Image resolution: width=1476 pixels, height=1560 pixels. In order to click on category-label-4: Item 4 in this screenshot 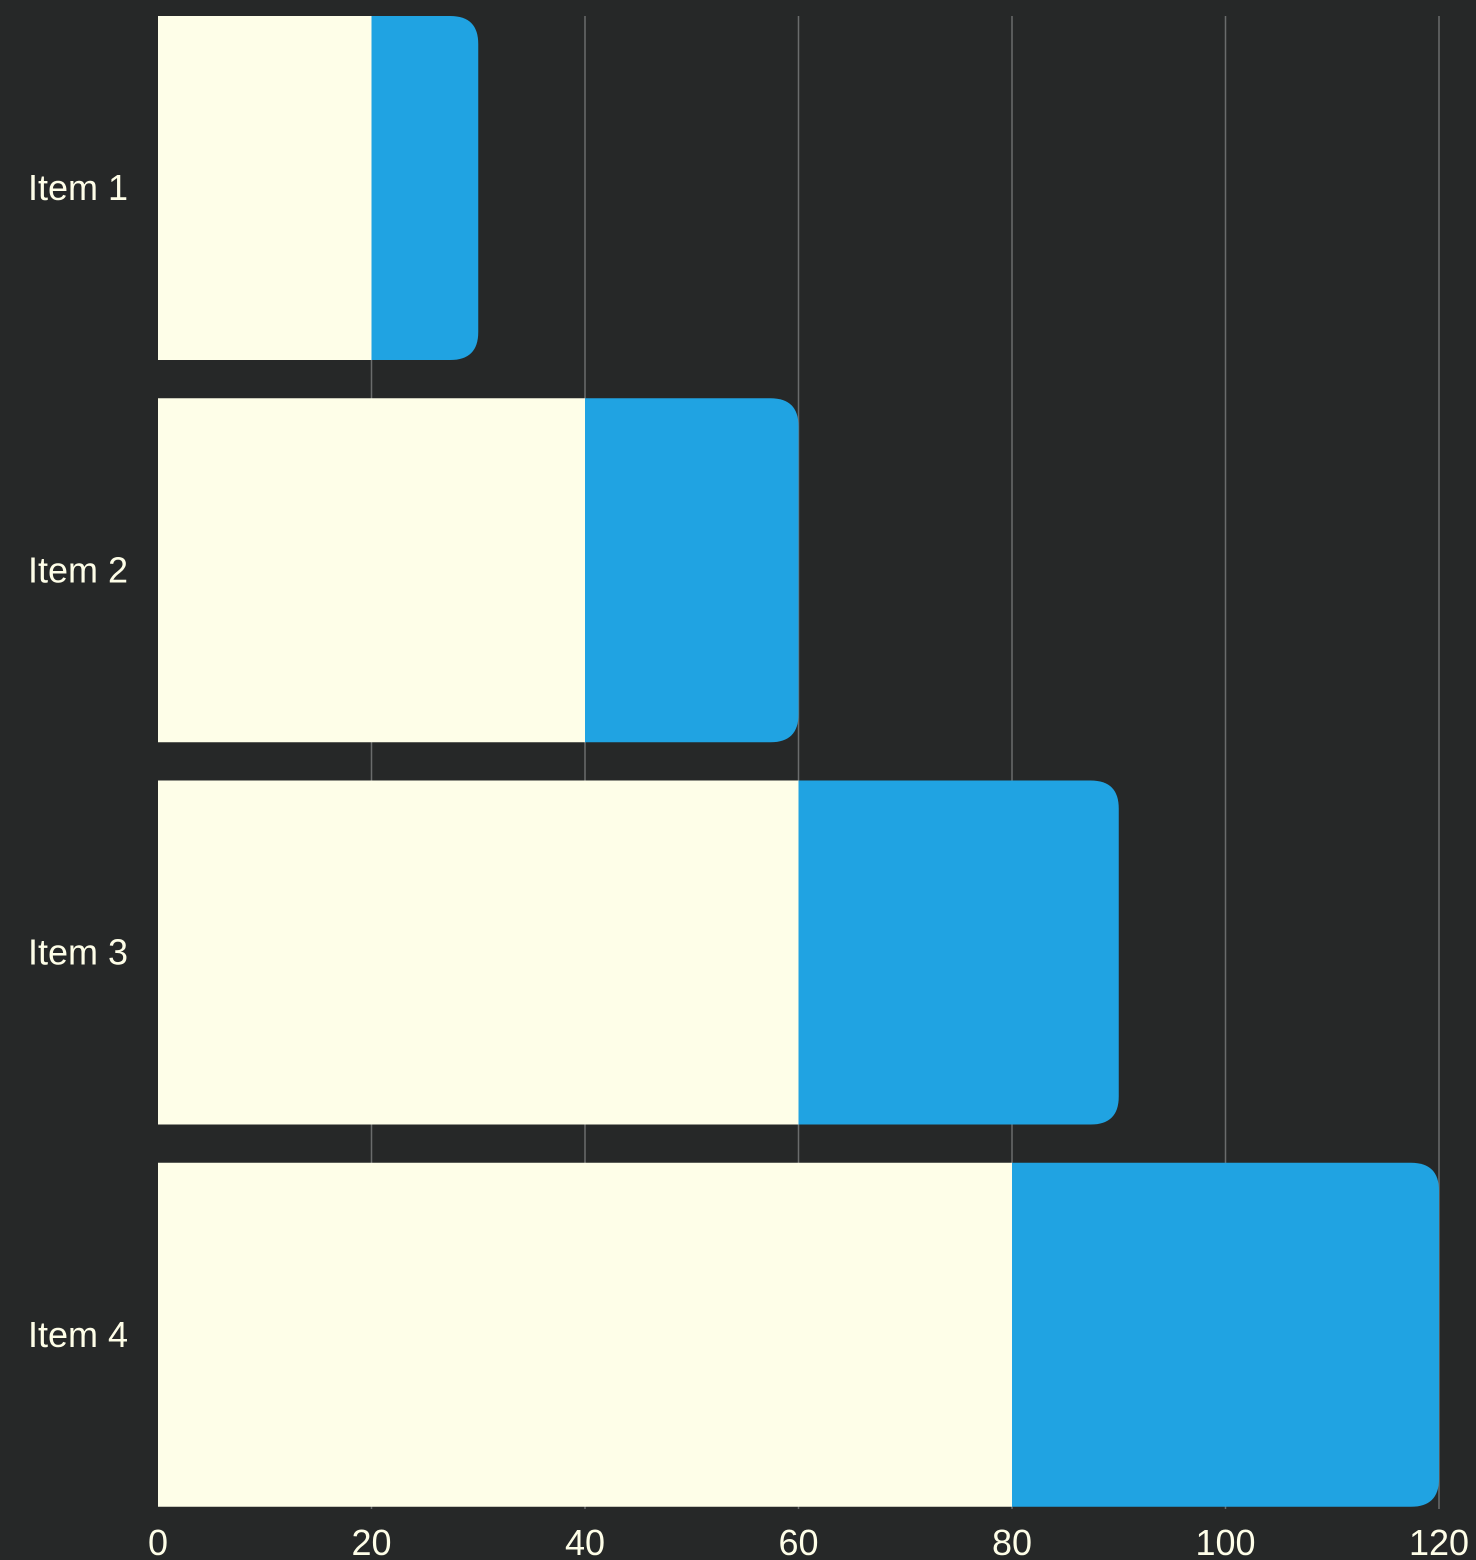, I will do `click(78, 1334)`.